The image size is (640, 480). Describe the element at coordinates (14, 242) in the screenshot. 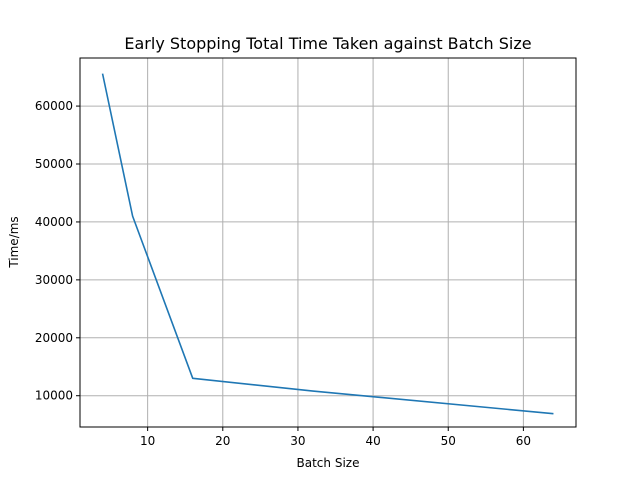

I see `y-axis-label: Time/ms` at that location.